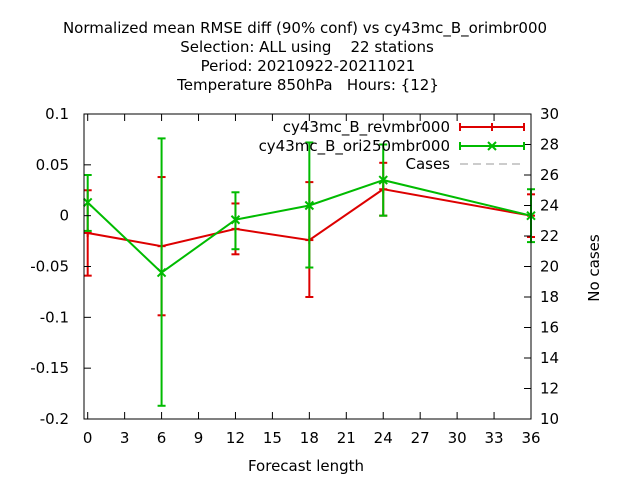 The height and width of the screenshot is (480, 640). What do you see at coordinates (549, 297) in the screenshot?
I see `y2-tick-label: 18` at bounding box center [549, 297].